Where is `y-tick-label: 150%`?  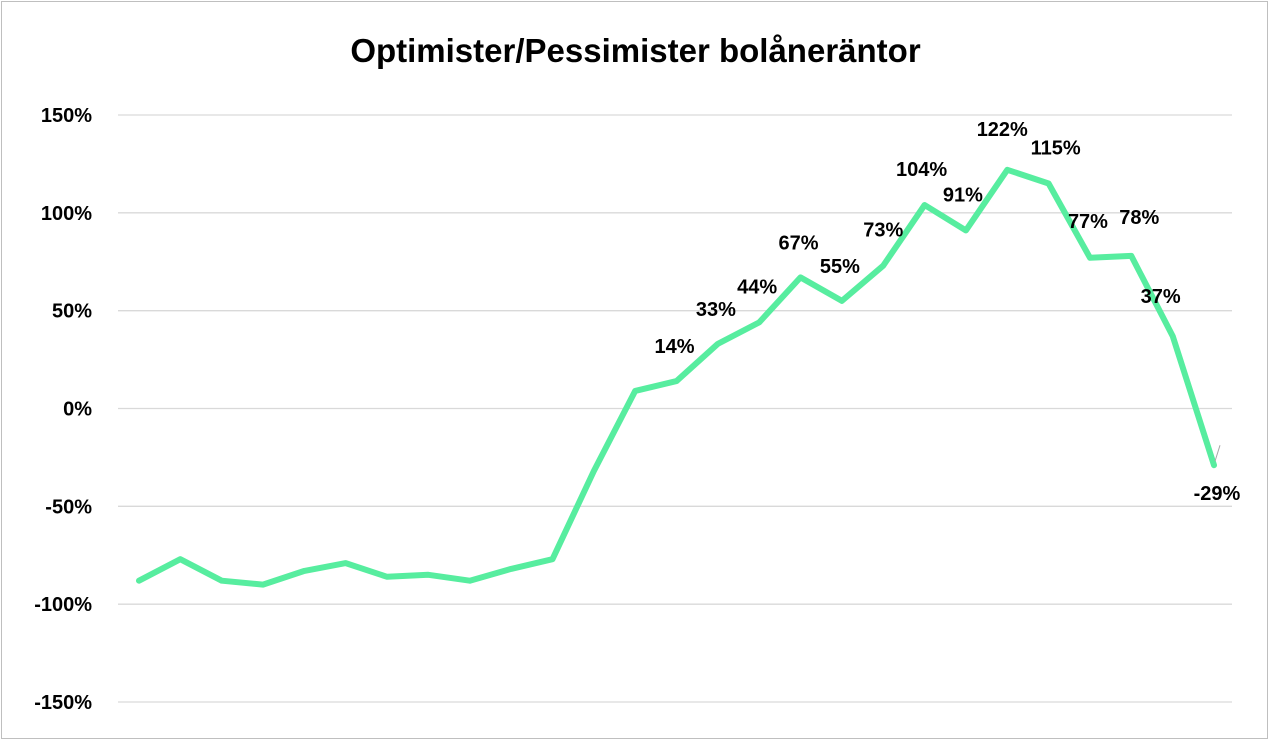 y-tick-label: 150% is located at coordinates (66, 116).